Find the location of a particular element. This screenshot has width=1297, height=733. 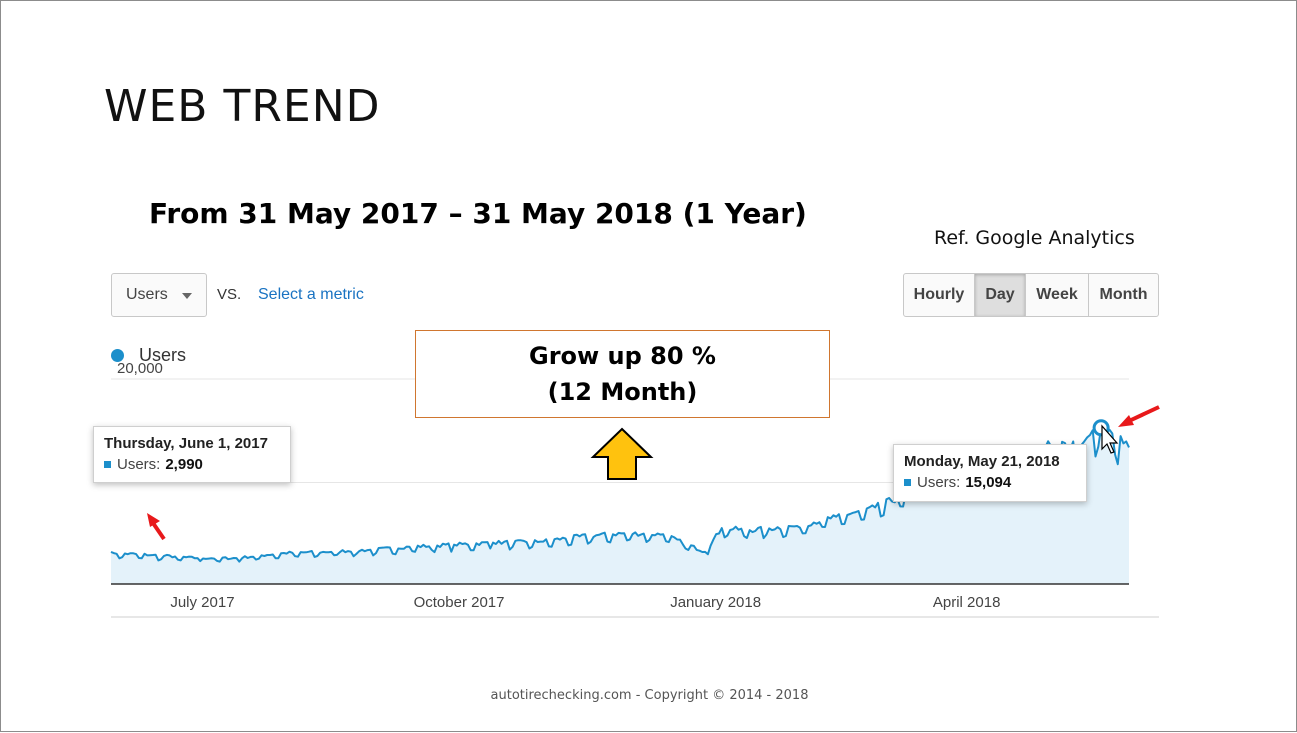

chart-legend: Users is located at coordinates (148, 355).